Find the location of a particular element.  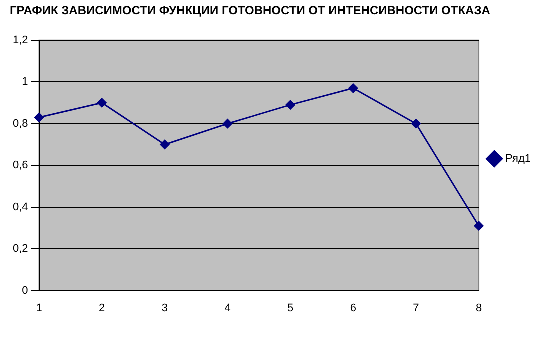

legend-label: Ряд1 is located at coordinates (519, 159).